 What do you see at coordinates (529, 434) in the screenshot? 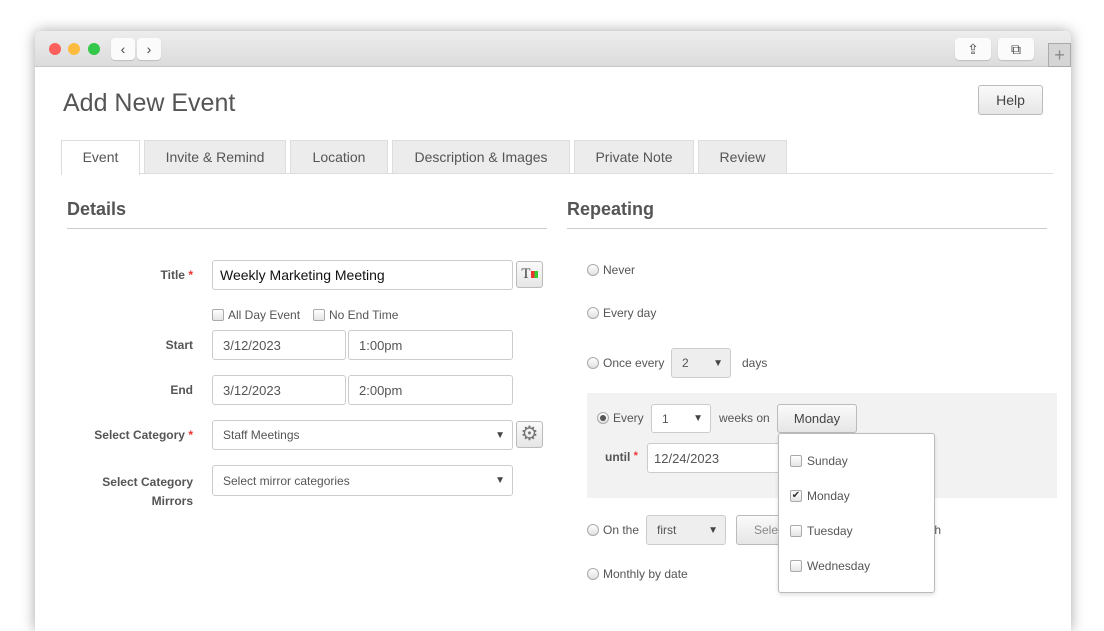
I see `gear-icon: ⚙` at bounding box center [529, 434].